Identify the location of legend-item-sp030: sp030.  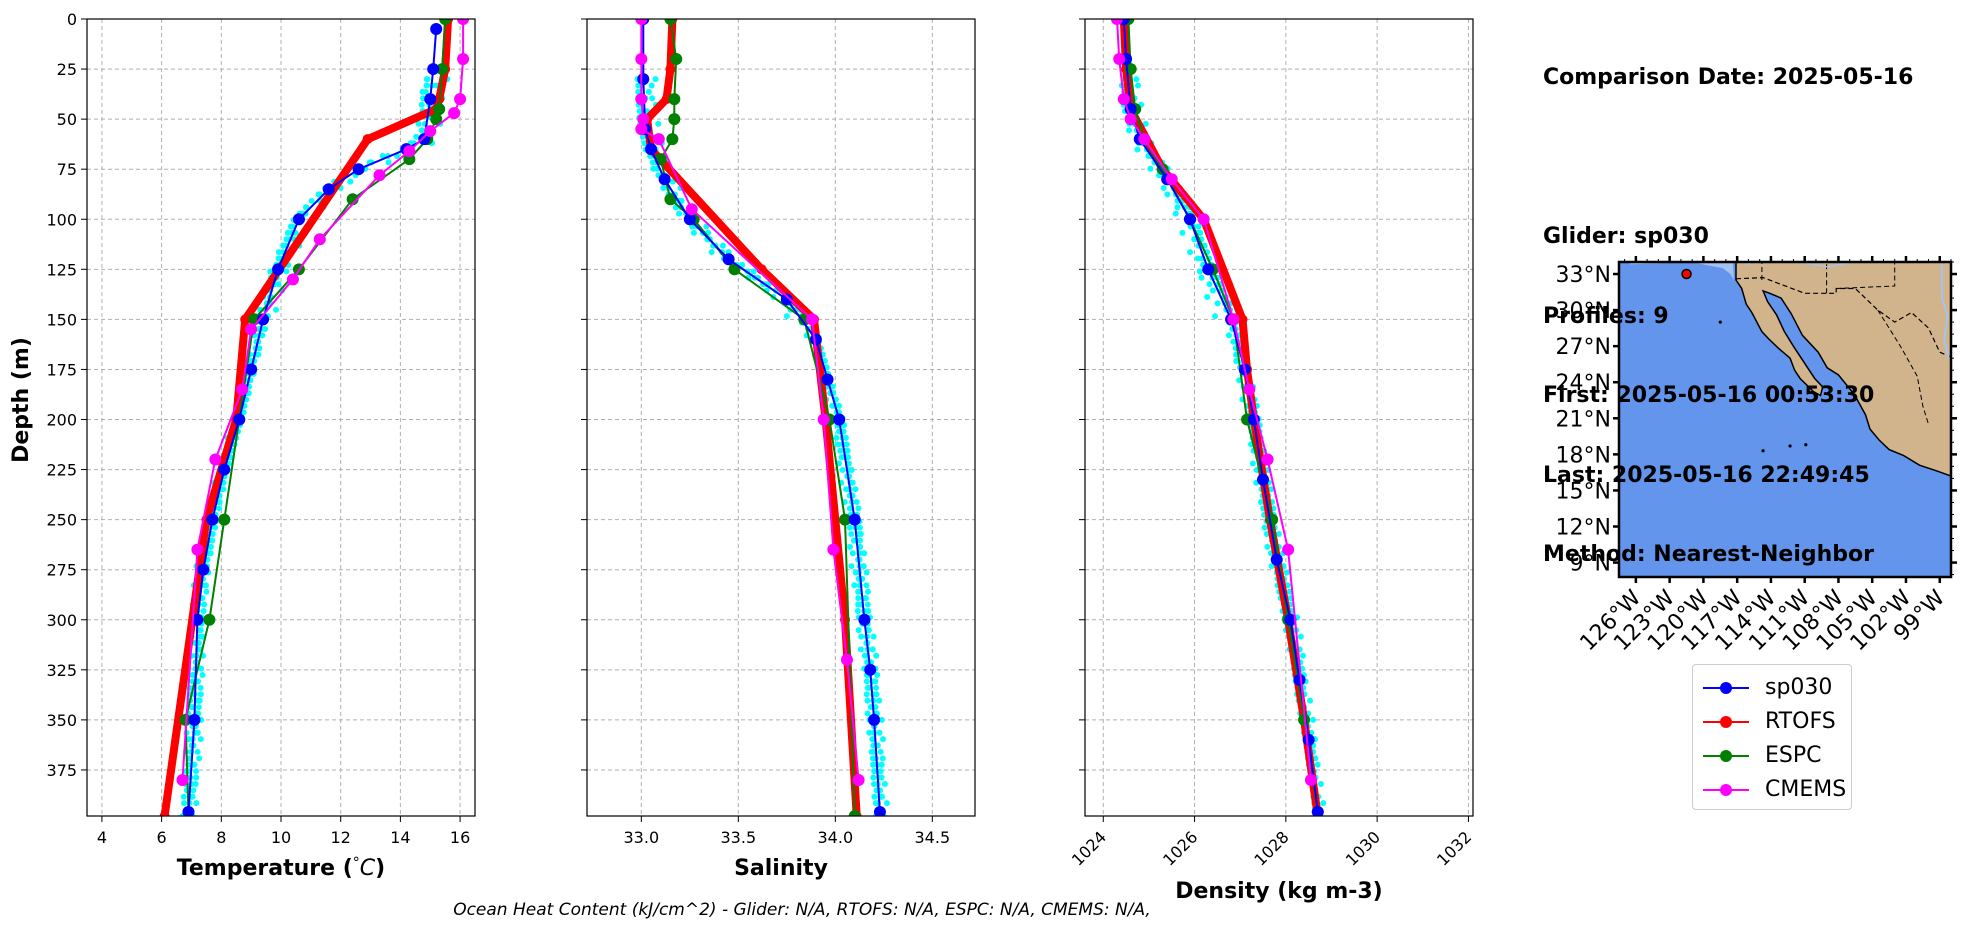
(1775, 688).